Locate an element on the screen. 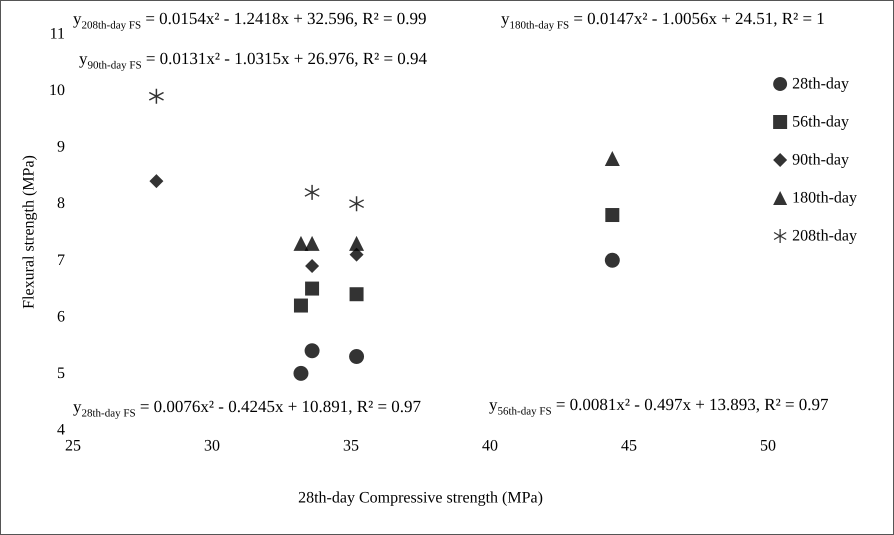  y-tick-label: 8 is located at coordinates (61, 203).